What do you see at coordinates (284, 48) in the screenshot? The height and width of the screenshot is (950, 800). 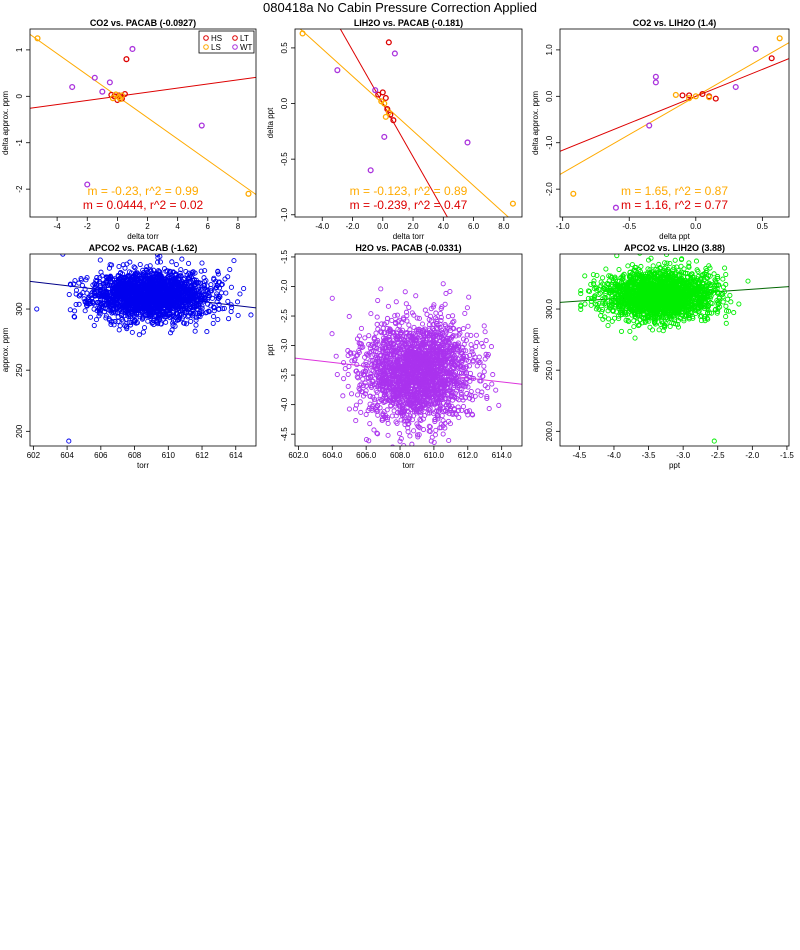 I see `y-tick-label: 0.5` at bounding box center [284, 48].